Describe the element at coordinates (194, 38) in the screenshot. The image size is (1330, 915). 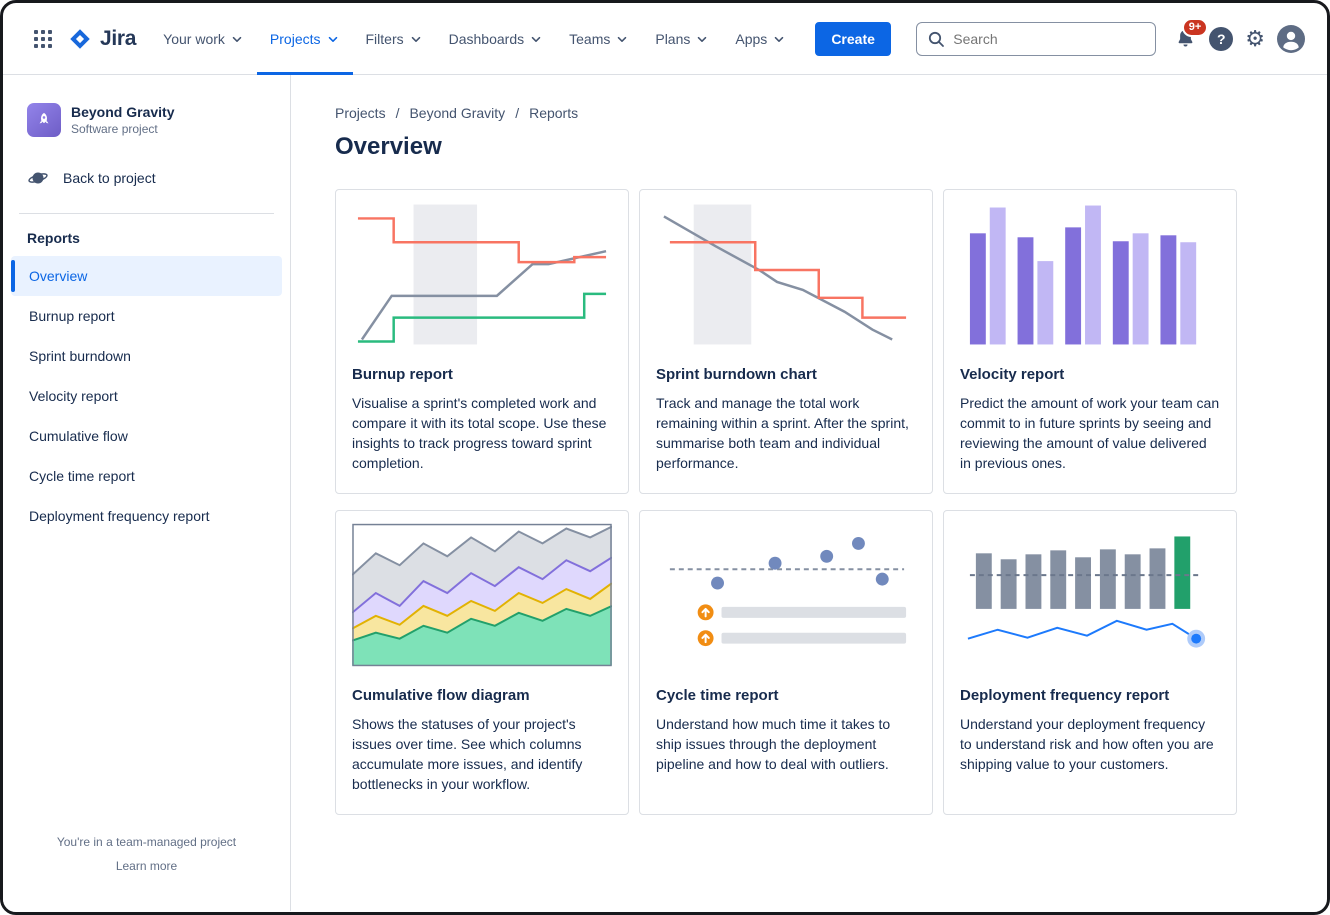
I see `nav-item-label: Your work` at that location.